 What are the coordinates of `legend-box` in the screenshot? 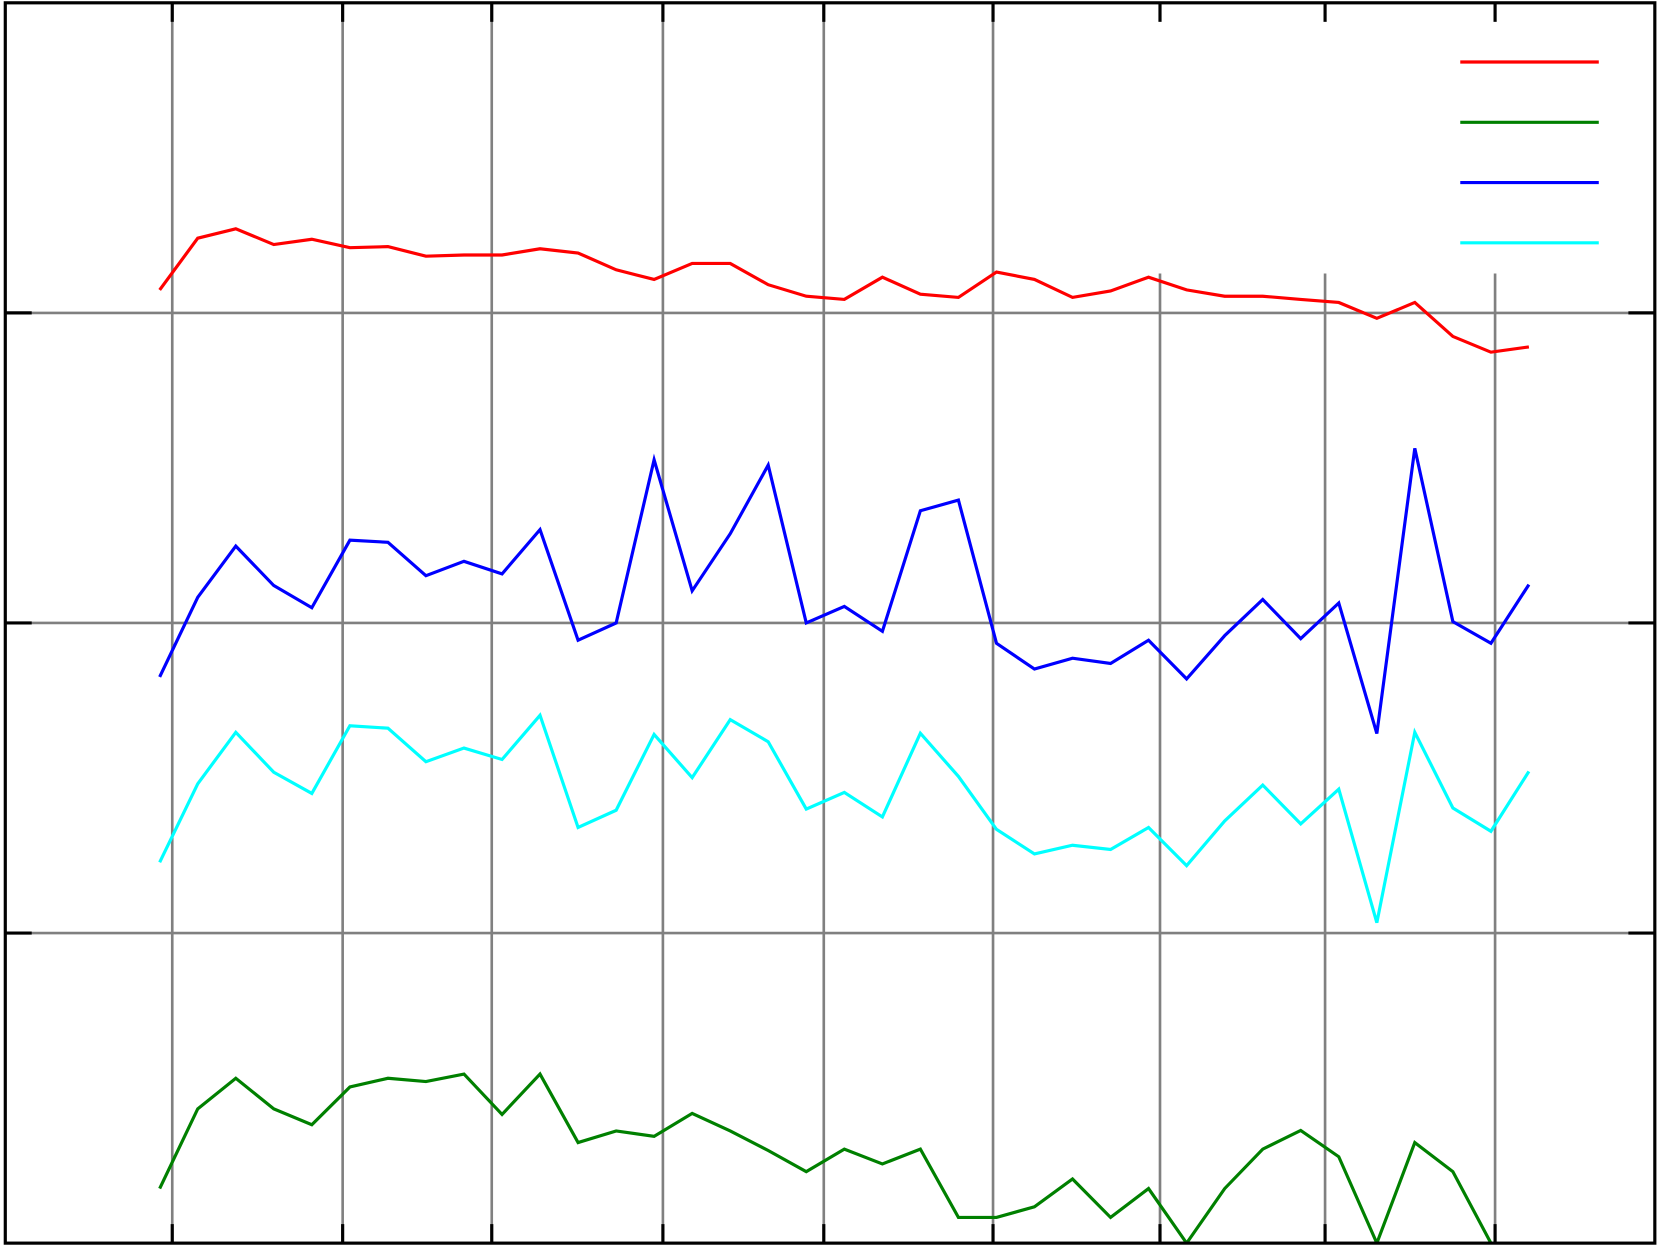 It's located at (1400, 139).